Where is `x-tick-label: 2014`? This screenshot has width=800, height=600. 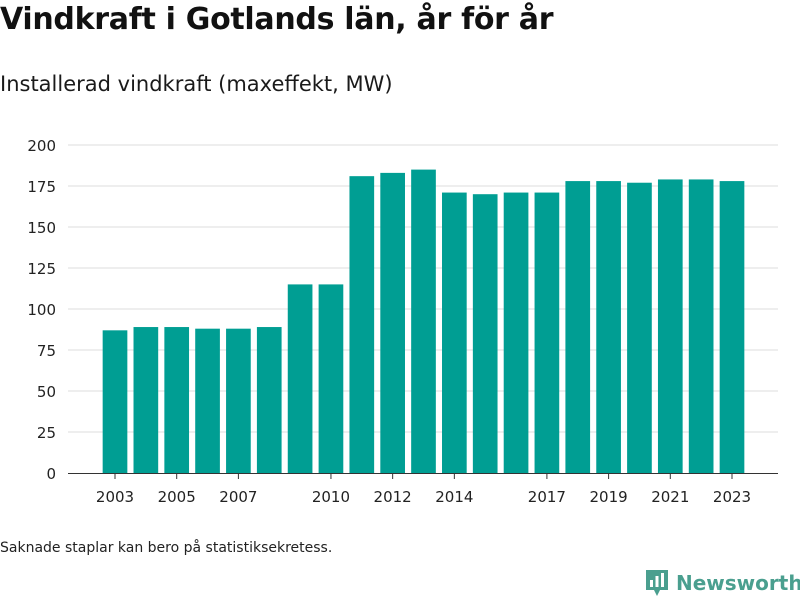
x-tick-label: 2014 is located at coordinates (454, 497).